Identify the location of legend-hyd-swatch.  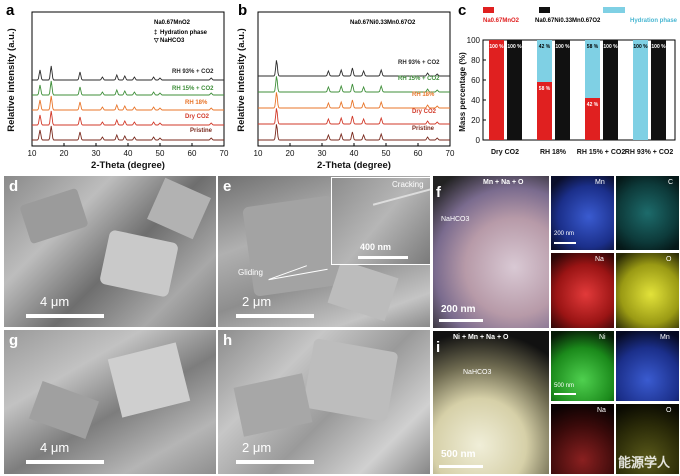
(614, 10).